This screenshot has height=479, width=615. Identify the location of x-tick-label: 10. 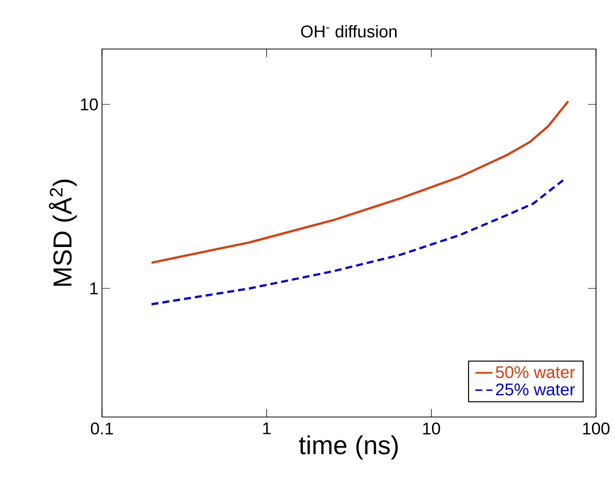
(431, 428).